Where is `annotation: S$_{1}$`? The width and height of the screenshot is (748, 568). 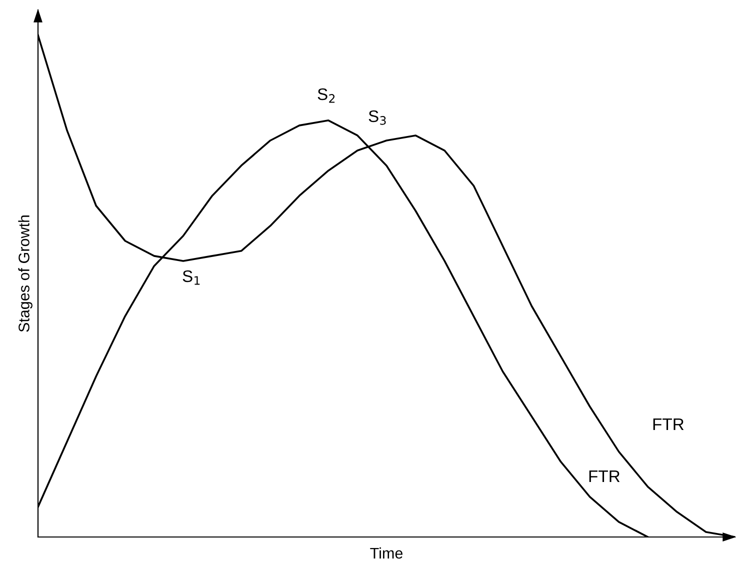 annotation: S$_{1}$ is located at coordinates (191, 277).